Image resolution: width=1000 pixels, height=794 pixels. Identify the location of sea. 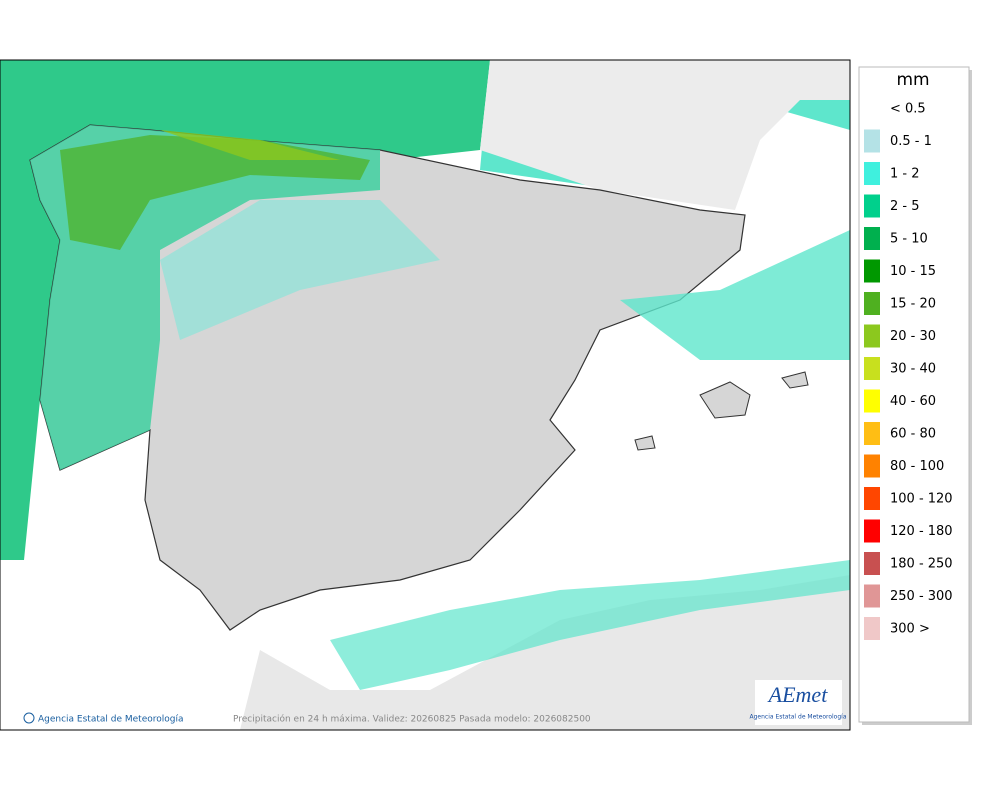
(130, 645).